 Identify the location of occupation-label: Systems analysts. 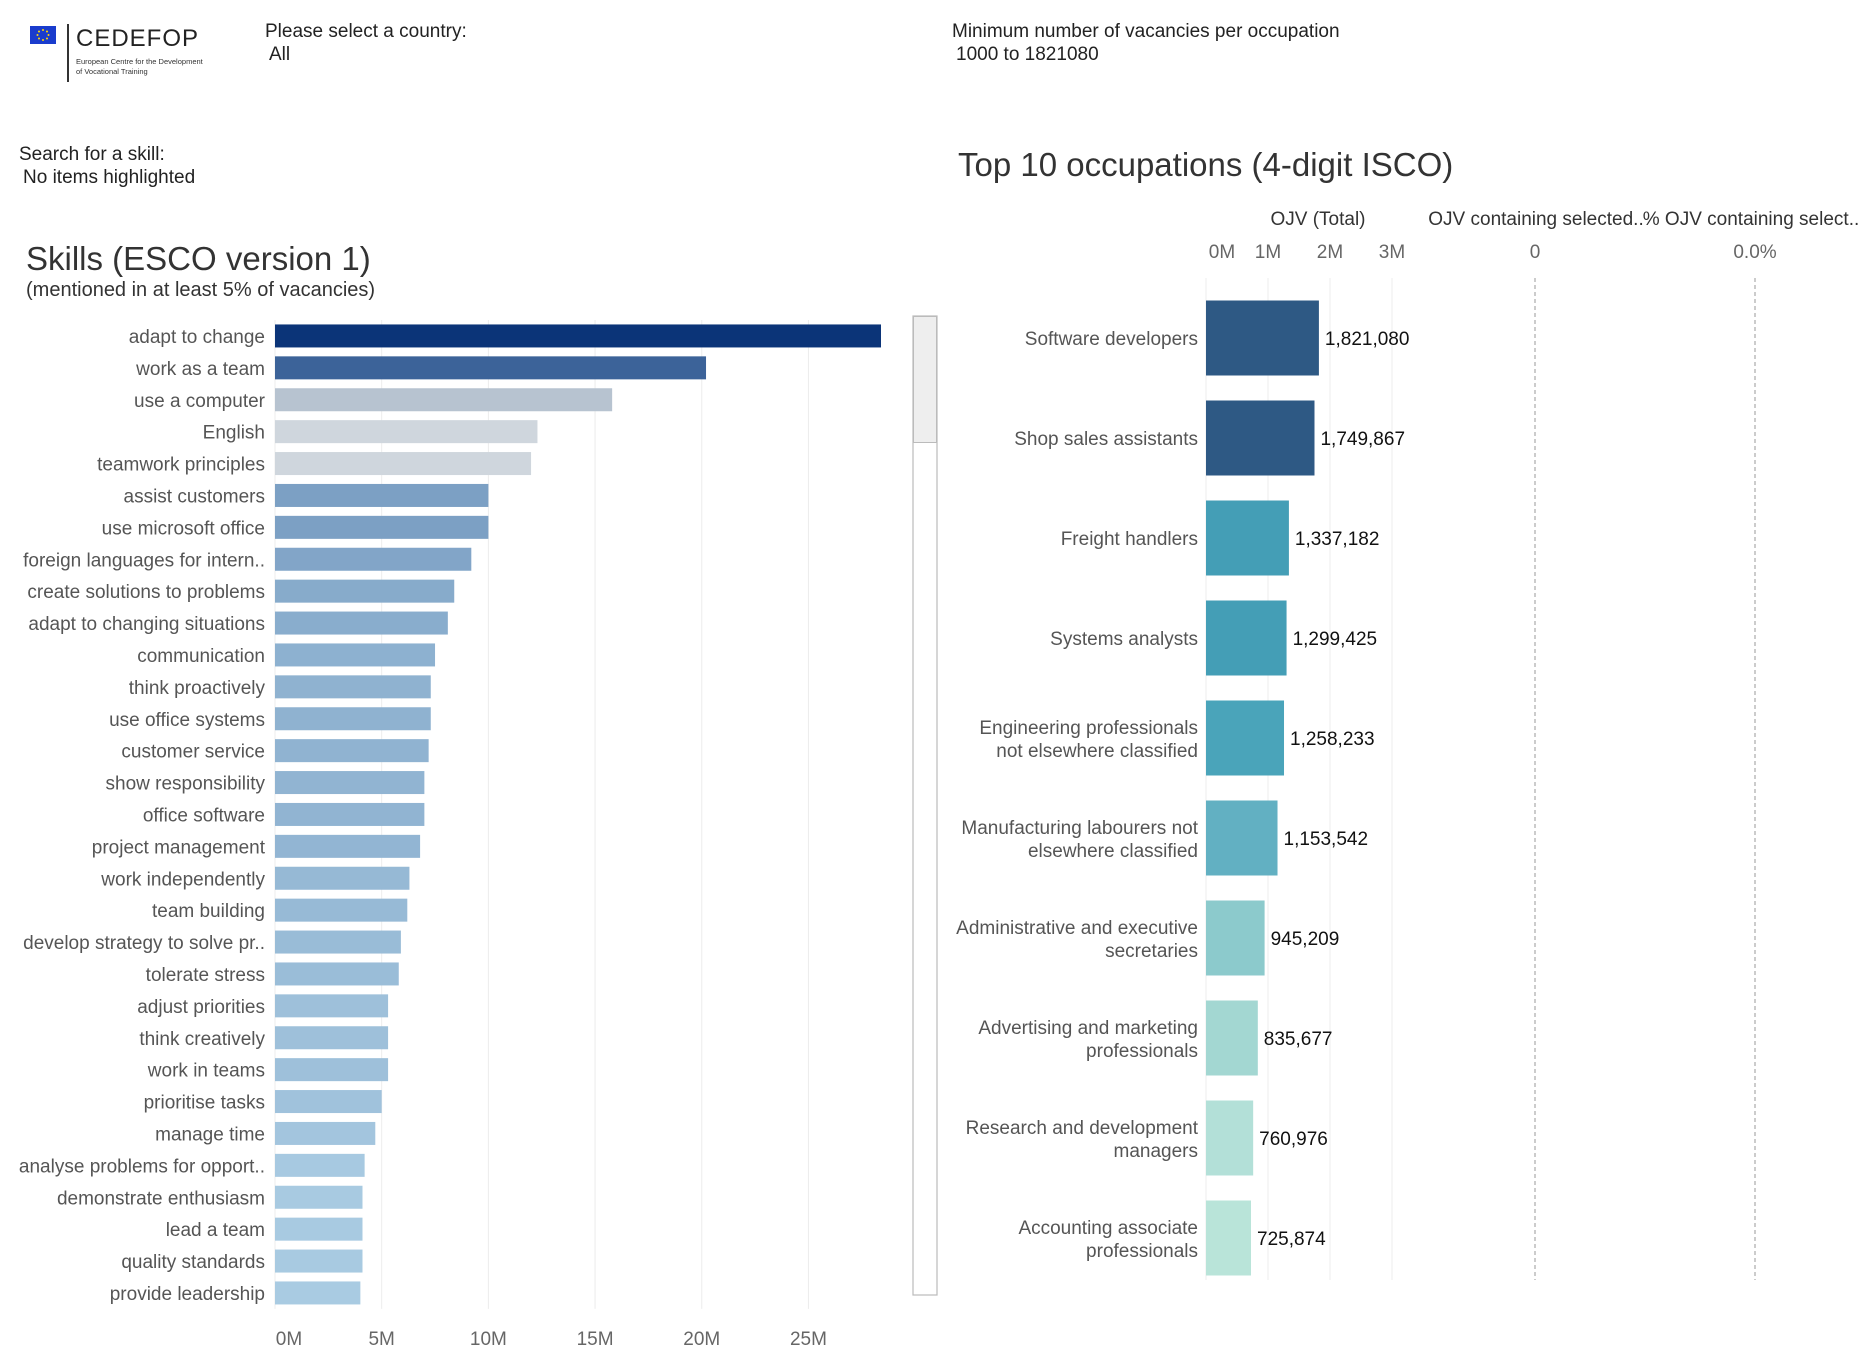
(1124, 639).